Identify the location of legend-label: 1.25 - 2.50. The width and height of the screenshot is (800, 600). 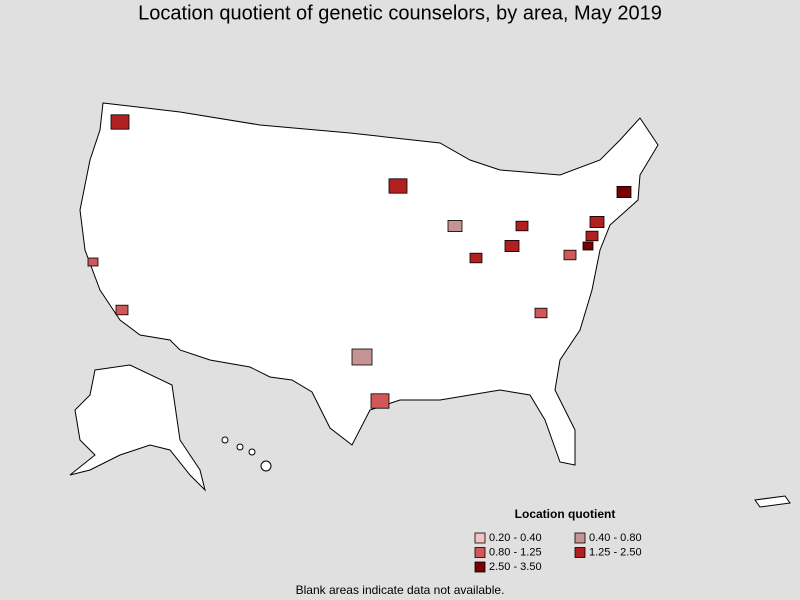
(615, 552).